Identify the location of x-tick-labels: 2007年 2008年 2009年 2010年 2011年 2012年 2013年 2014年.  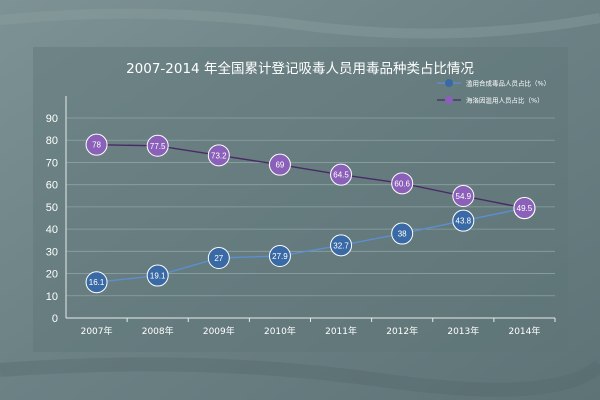
(311, 331).